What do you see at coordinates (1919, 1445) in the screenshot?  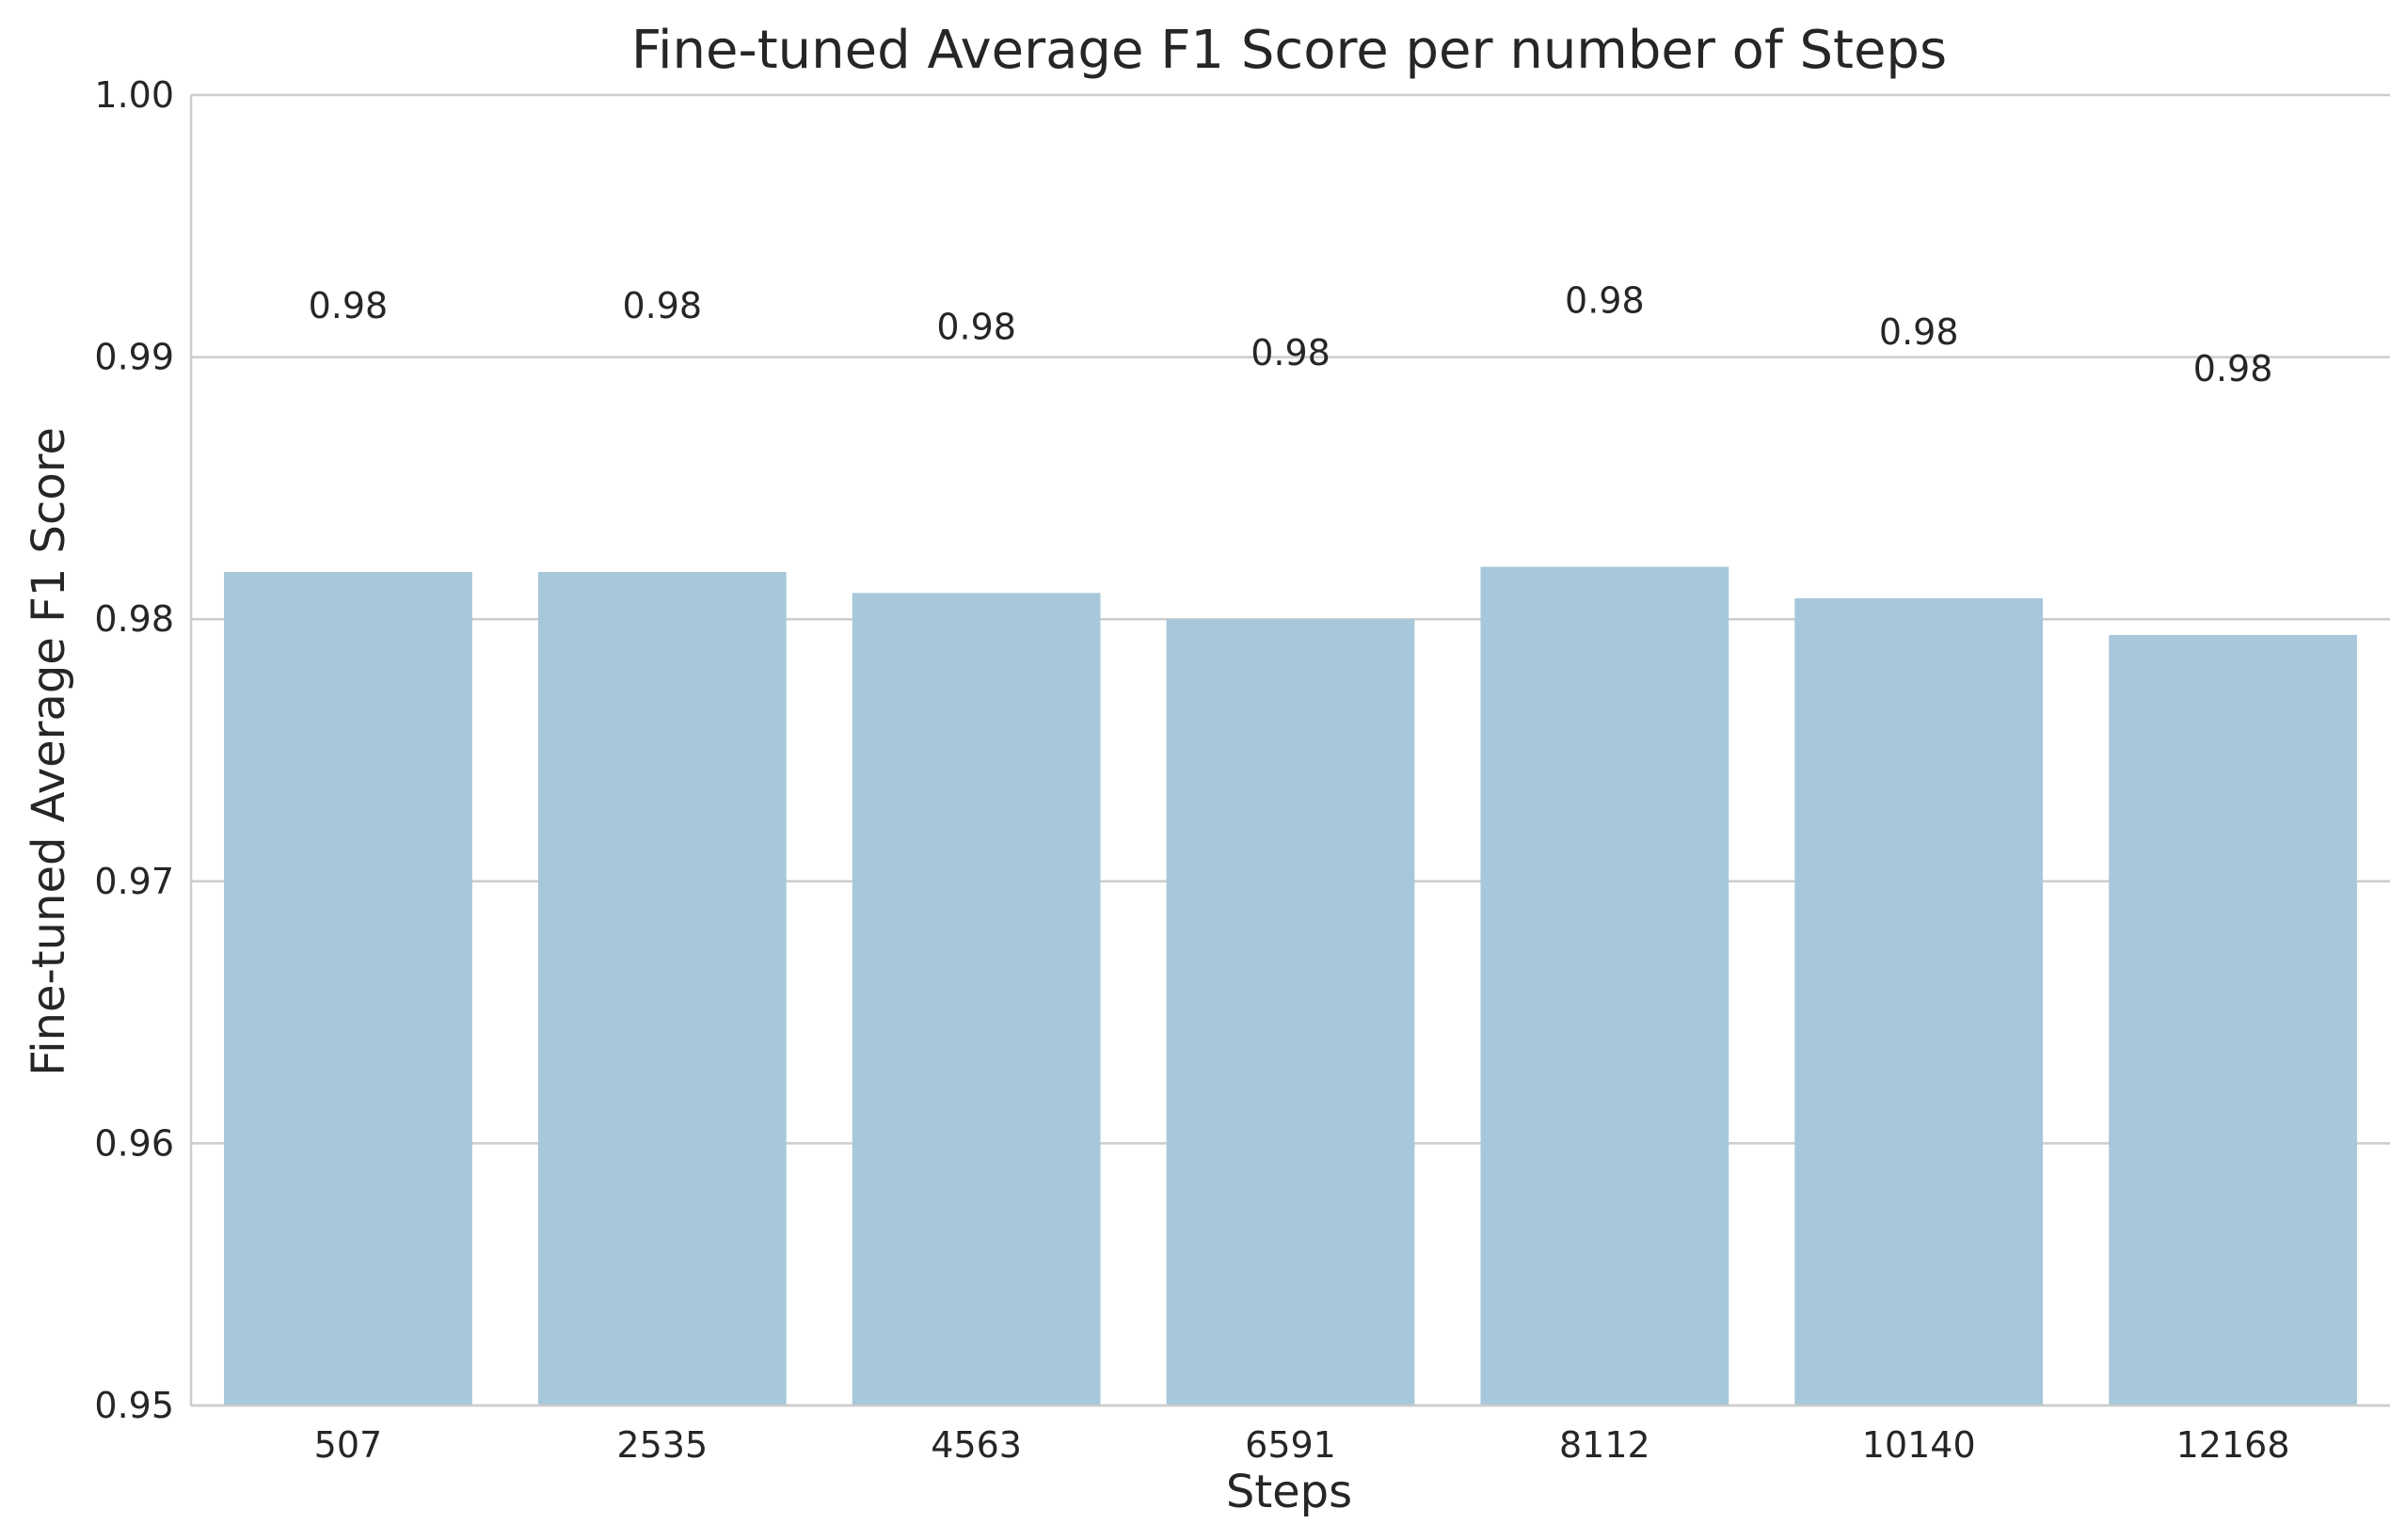 I see `x-tick-label: 10140` at bounding box center [1919, 1445].